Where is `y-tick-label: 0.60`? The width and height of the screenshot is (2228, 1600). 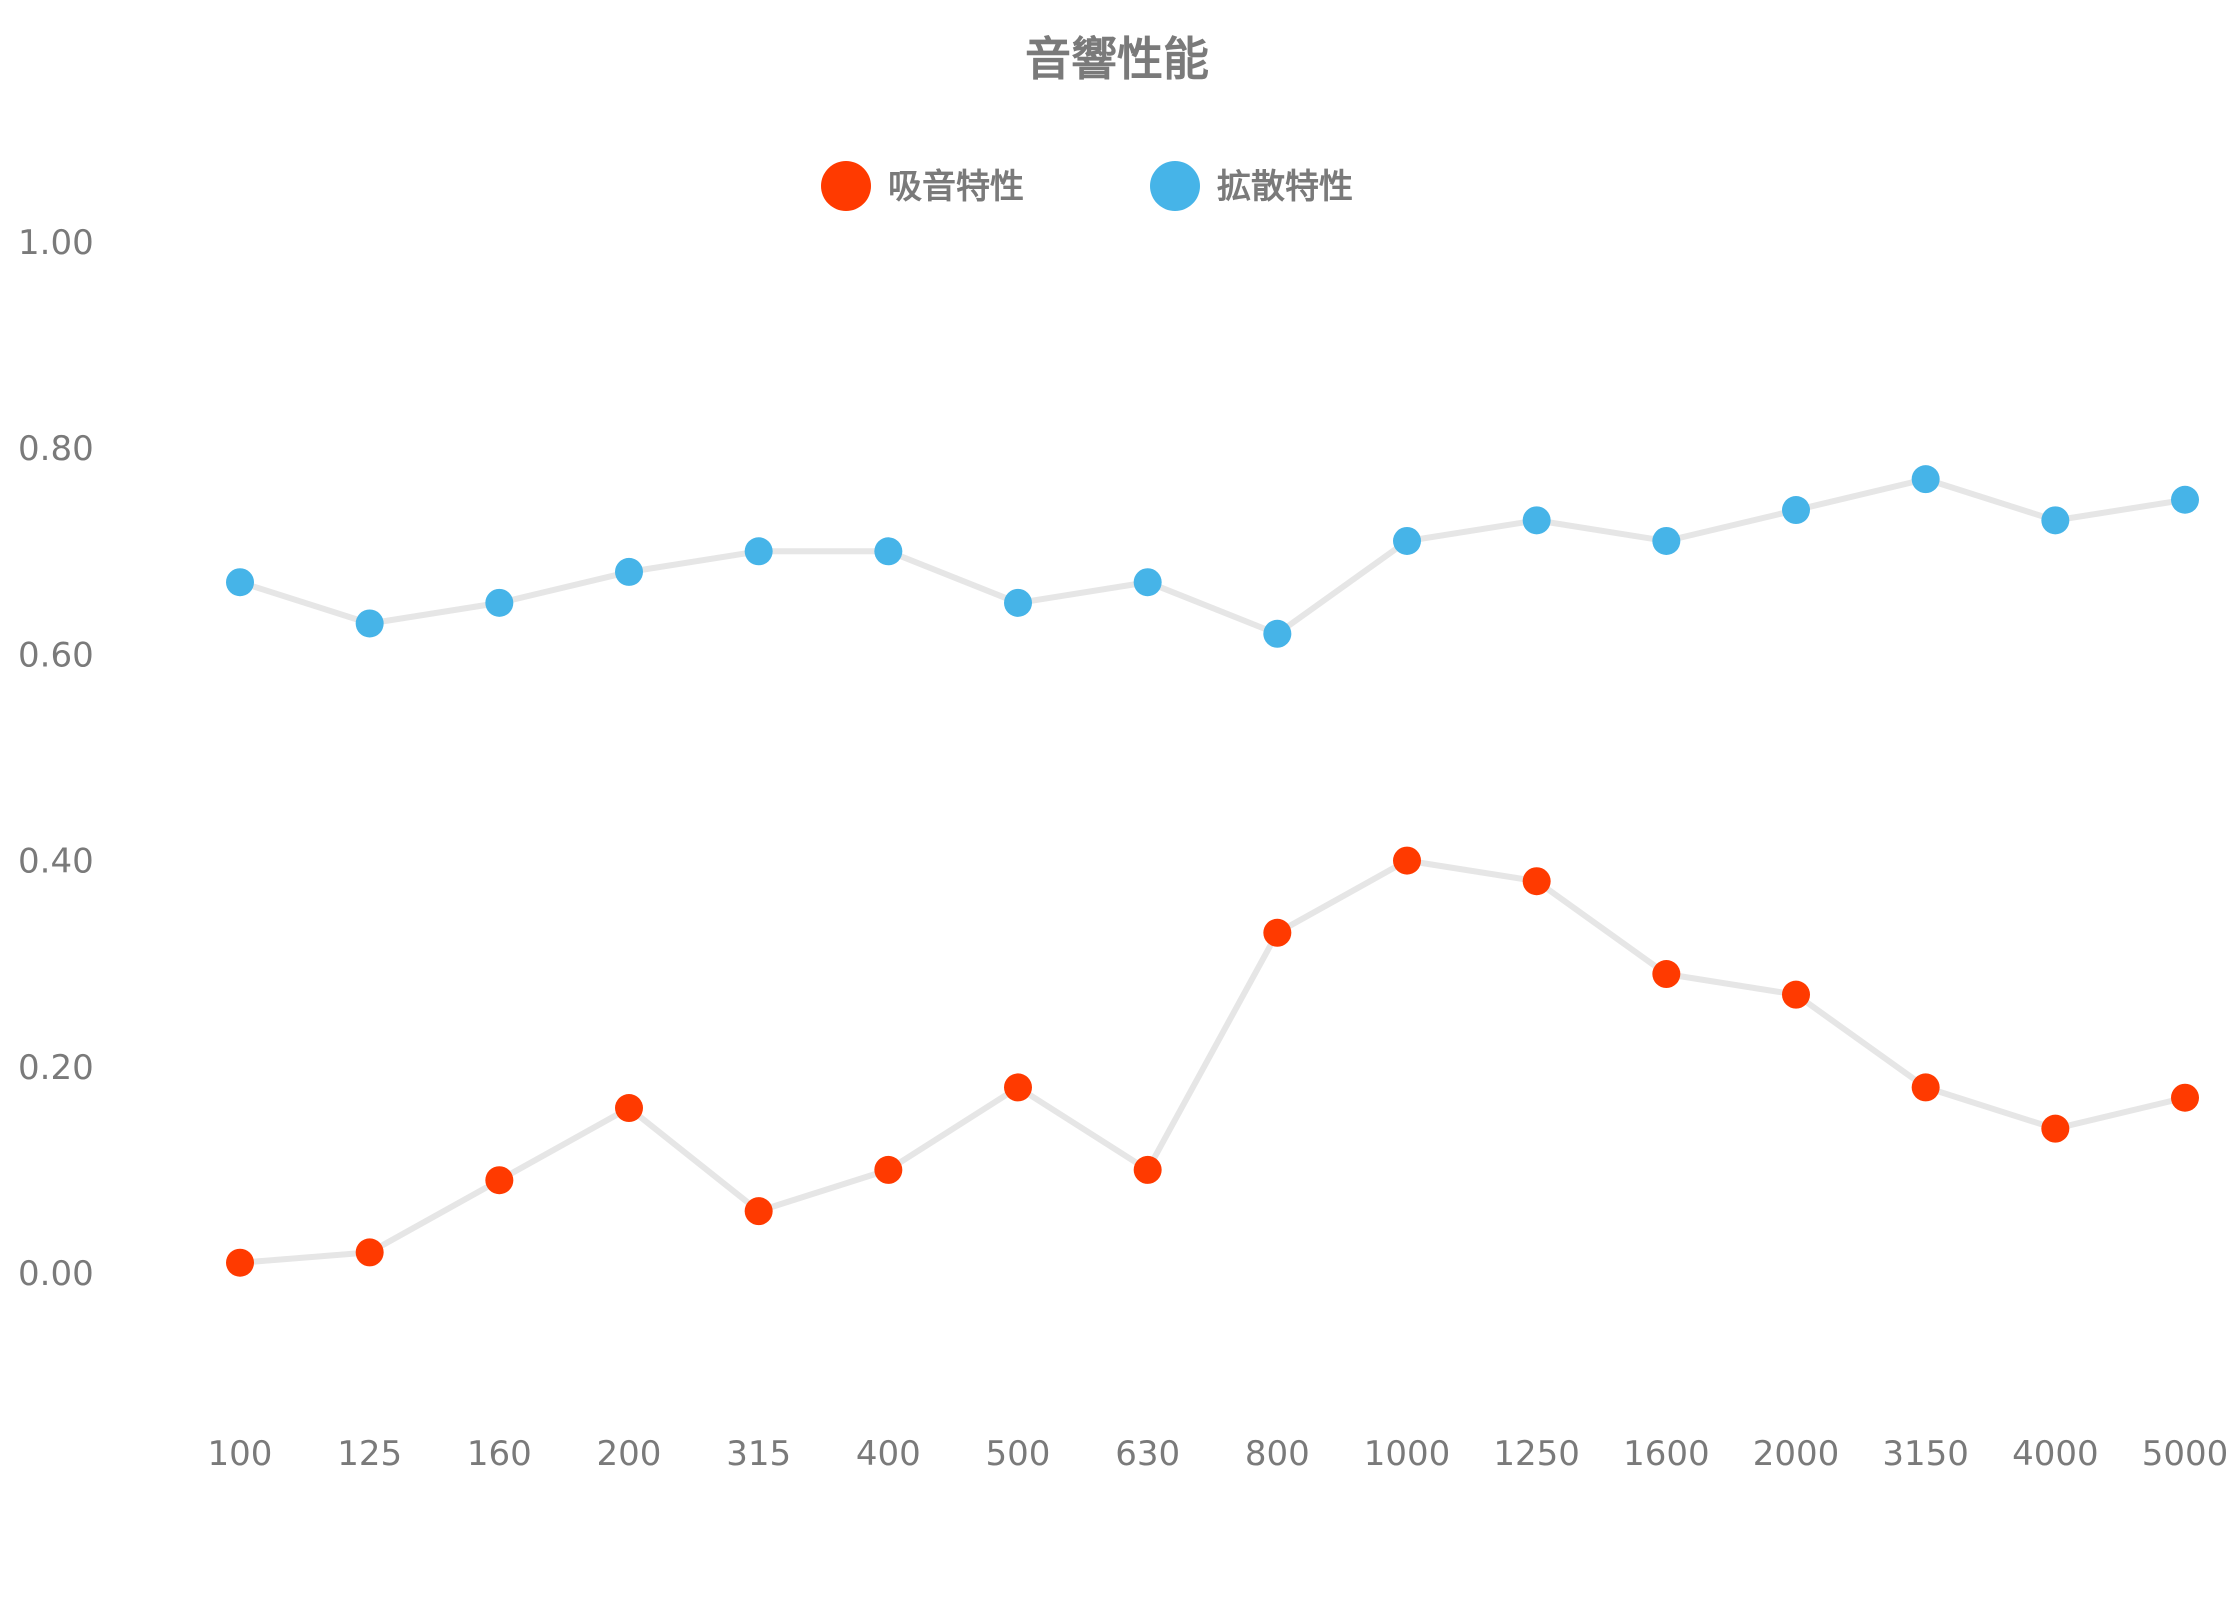 y-tick-label: 0.60 is located at coordinates (56, 655).